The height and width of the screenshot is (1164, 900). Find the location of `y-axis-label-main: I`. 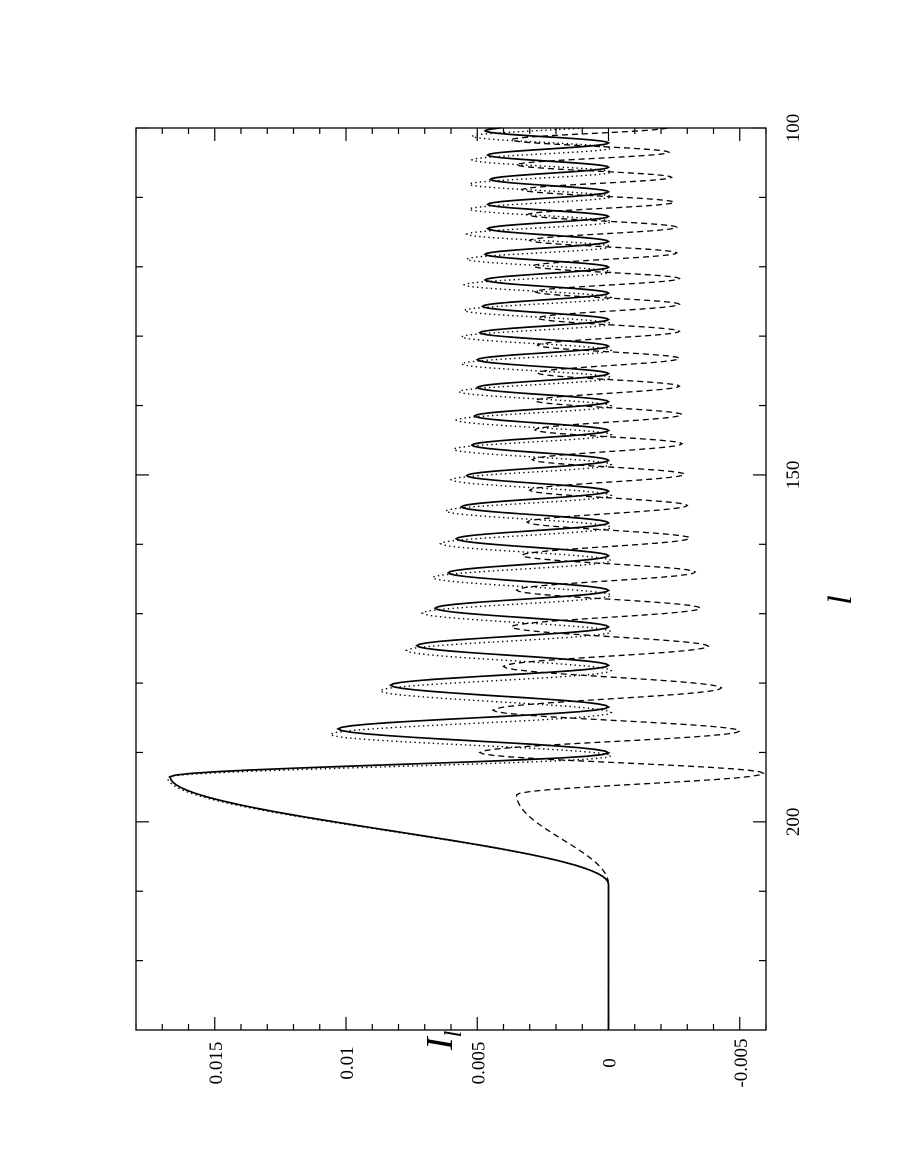

y-axis-label-main: I is located at coordinates (440, 1043).